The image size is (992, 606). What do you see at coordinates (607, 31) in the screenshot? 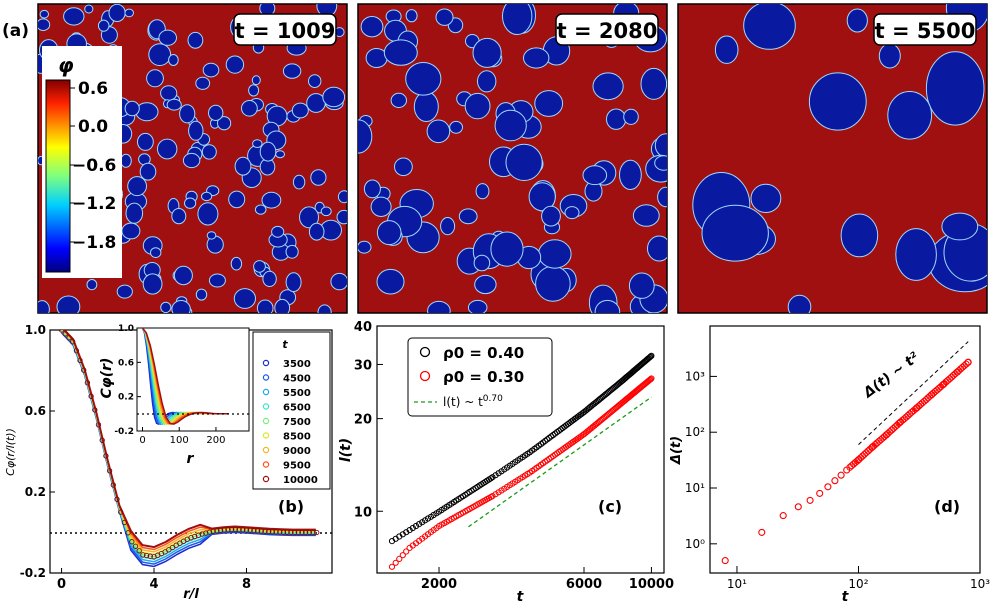
I see `snapshot-t2080-time-label: t = 2080` at bounding box center [607, 31].